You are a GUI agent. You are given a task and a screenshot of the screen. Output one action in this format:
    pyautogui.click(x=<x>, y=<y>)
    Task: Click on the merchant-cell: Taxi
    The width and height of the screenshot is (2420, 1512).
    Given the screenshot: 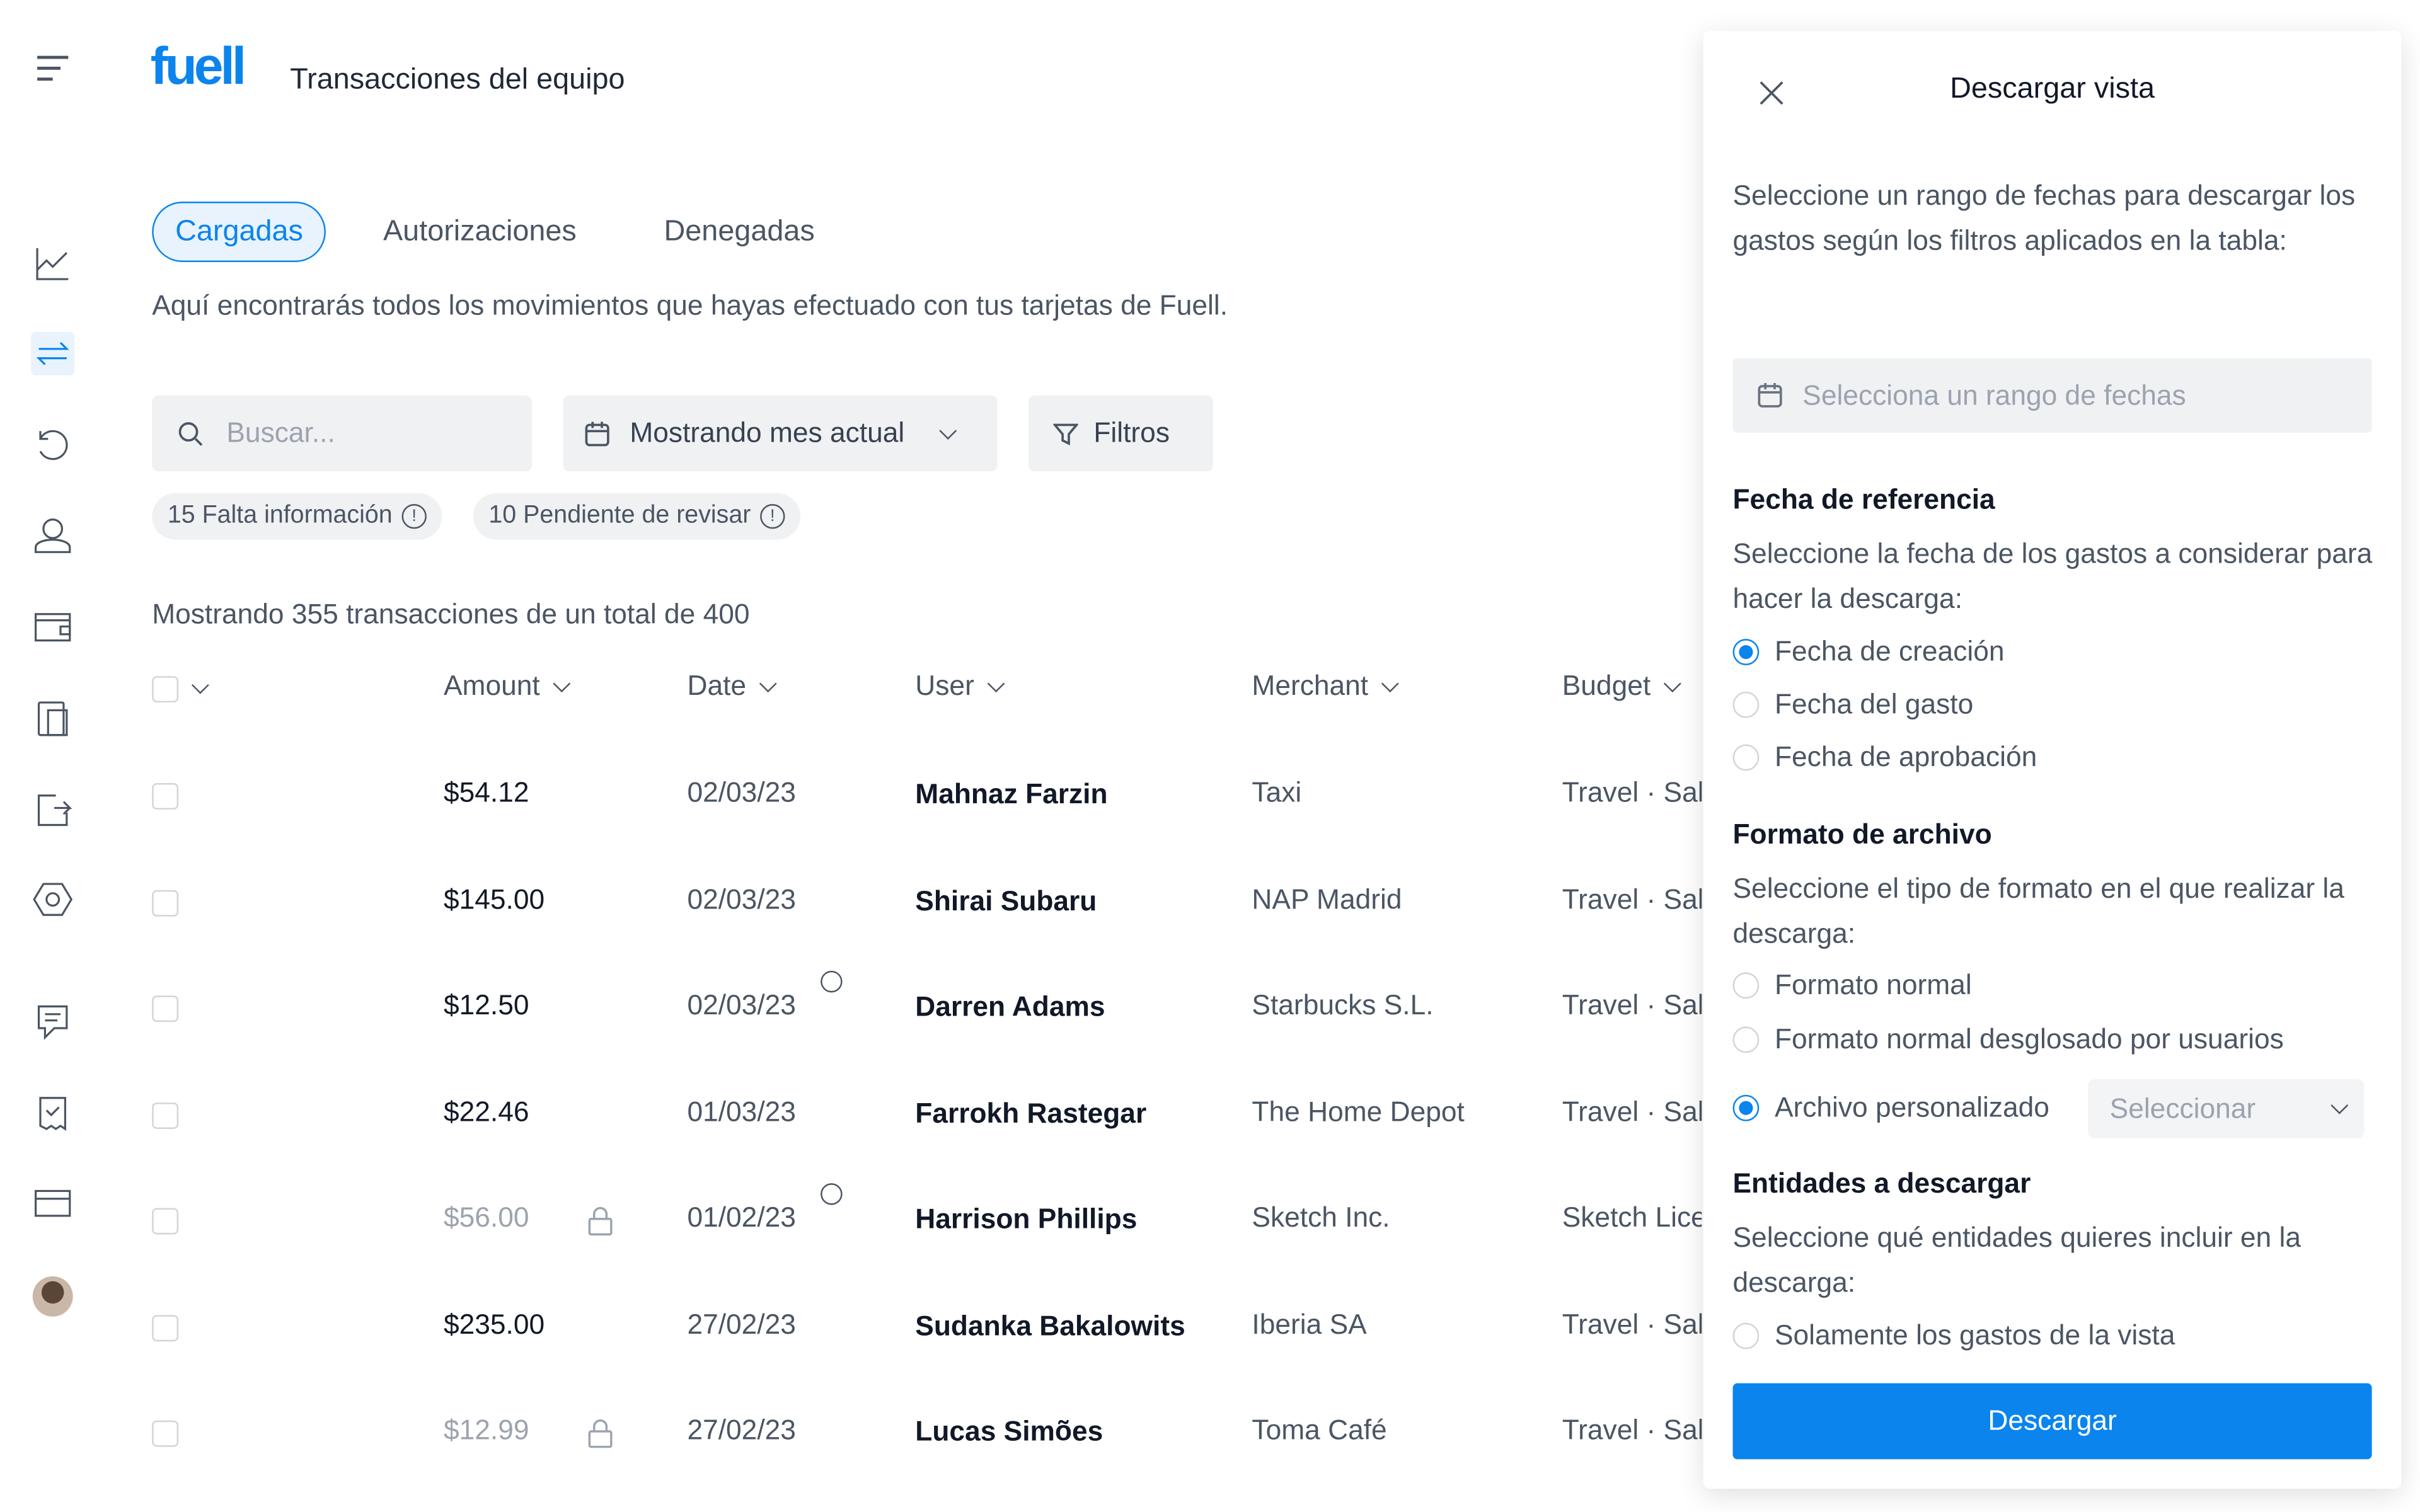 What is the action you would take?
    pyautogui.click(x=1277, y=792)
    